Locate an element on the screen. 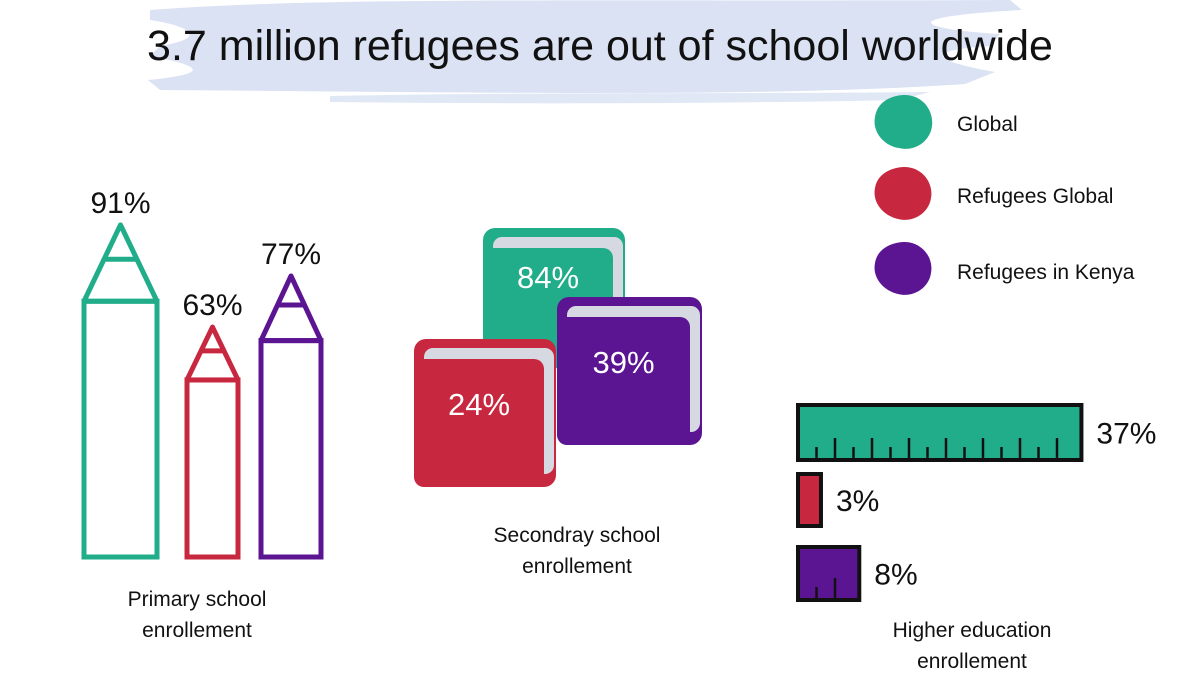 This screenshot has width=1200, height=675. ruler-bar: 37% is located at coordinates (976, 432).